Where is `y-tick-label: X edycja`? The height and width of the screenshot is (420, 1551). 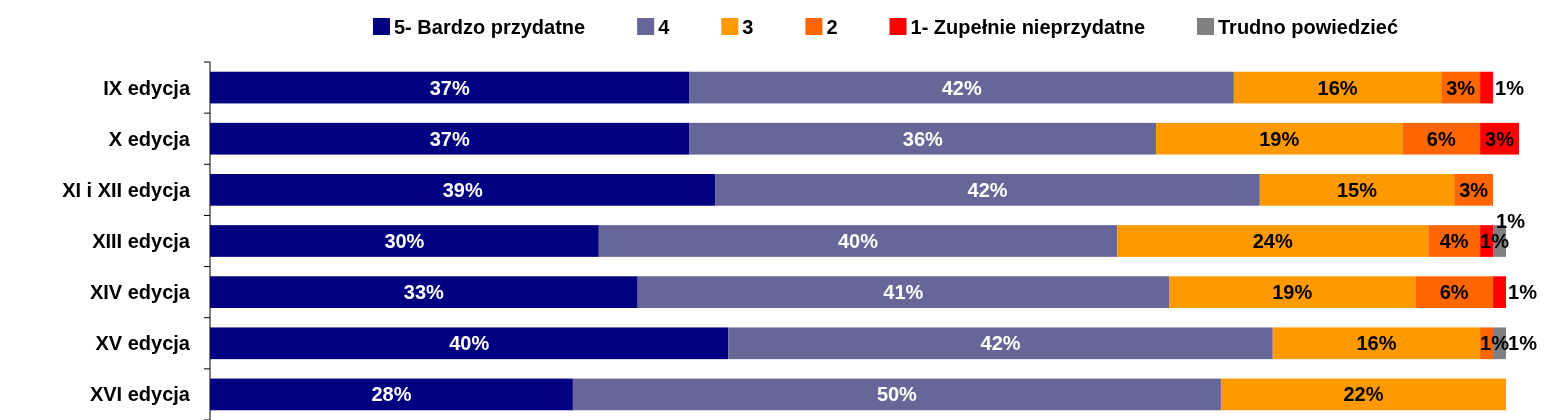
y-tick-label: X edycja is located at coordinates (149, 138).